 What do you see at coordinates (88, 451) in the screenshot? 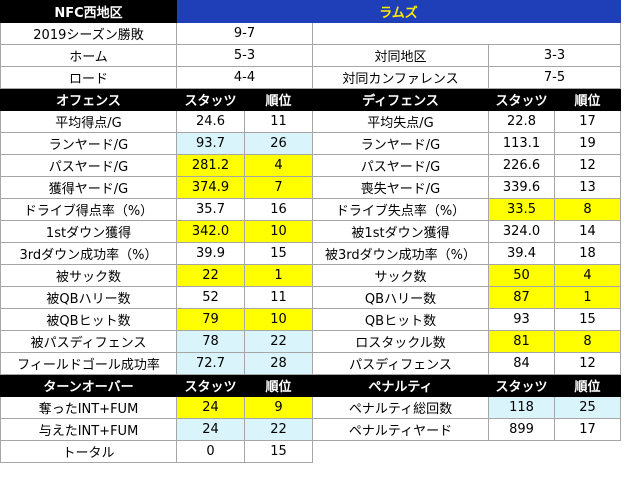
I see `turnover-label: トータル` at bounding box center [88, 451].